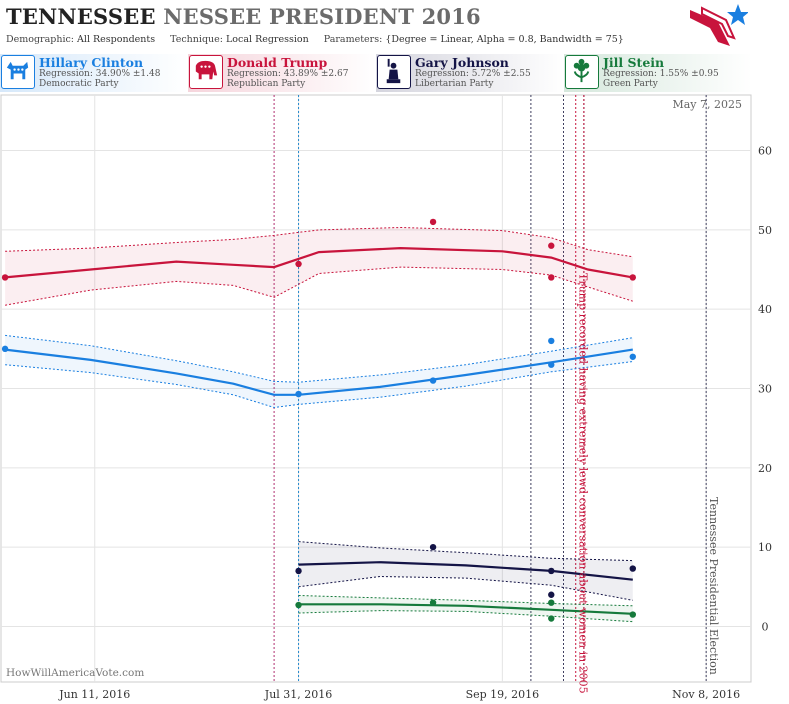  What do you see at coordinates (473, 74) in the screenshot?
I see `candidate-regression: Regression: 5.72% ±2.55` at bounding box center [473, 74].